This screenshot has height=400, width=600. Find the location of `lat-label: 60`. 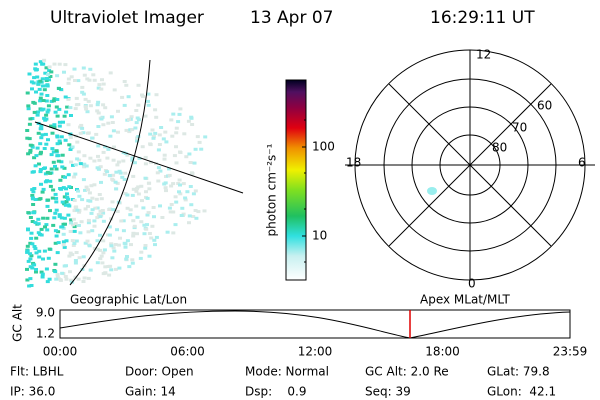

lat-label: 60 is located at coordinates (544, 106).